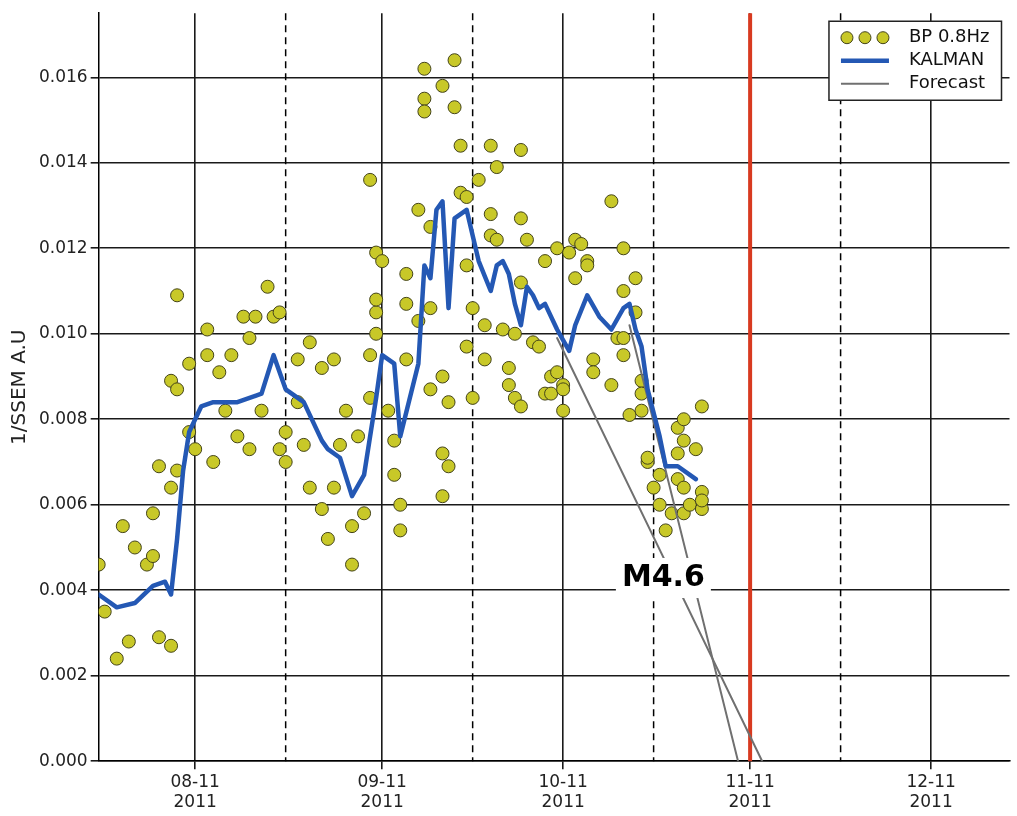  I want to click on y-axis-title: 1/SSEM A.U, so click(18, 387).